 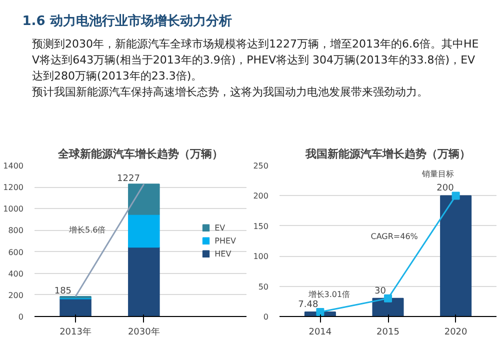 What do you see at coordinates (16, 252) in the screenshot?
I see `y-tick-label: 600` at bounding box center [16, 252].